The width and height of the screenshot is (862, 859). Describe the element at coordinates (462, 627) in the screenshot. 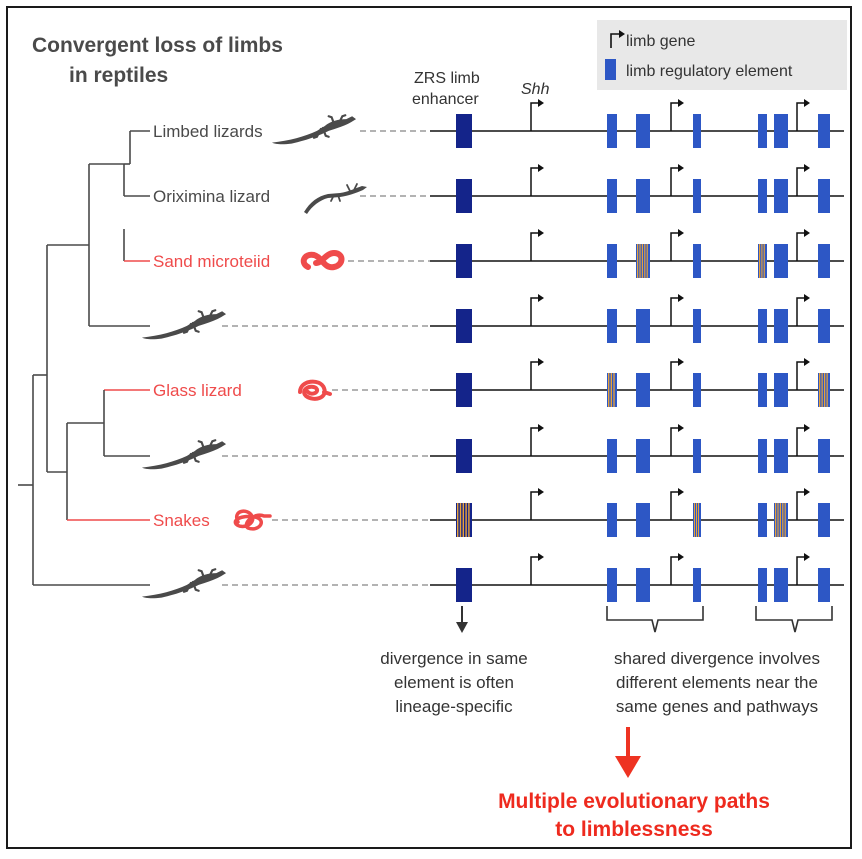

I see `down-arrow-head` at that location.